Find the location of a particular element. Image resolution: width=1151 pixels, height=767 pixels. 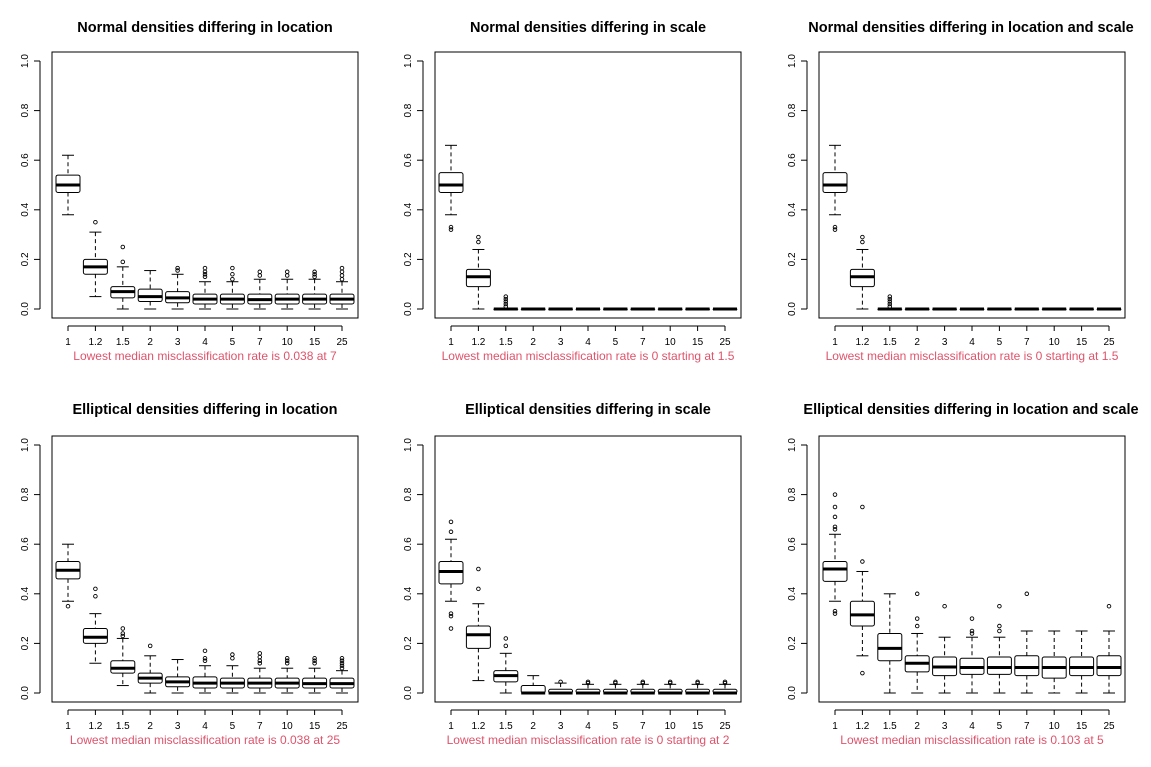

chart-title: Normal densities differing in scale is located at coordinates (588, 28).